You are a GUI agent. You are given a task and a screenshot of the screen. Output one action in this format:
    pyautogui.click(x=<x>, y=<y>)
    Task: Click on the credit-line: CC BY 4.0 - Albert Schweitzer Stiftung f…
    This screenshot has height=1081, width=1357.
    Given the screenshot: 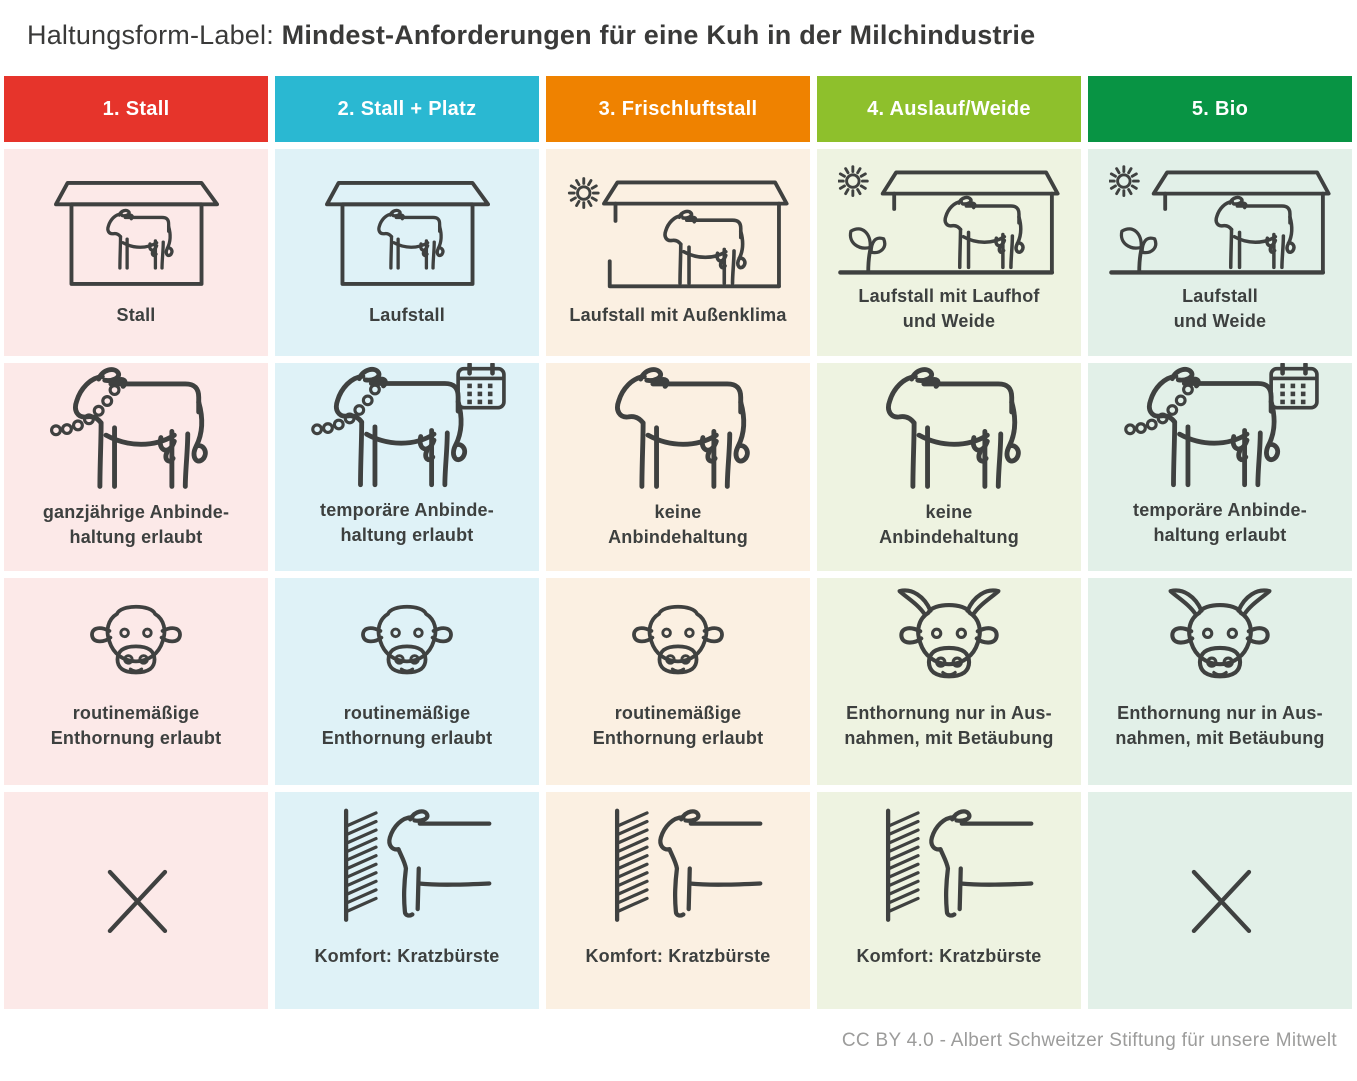 What is the action you would take?
    pyautogui.click(x=1089, y=1040)
    